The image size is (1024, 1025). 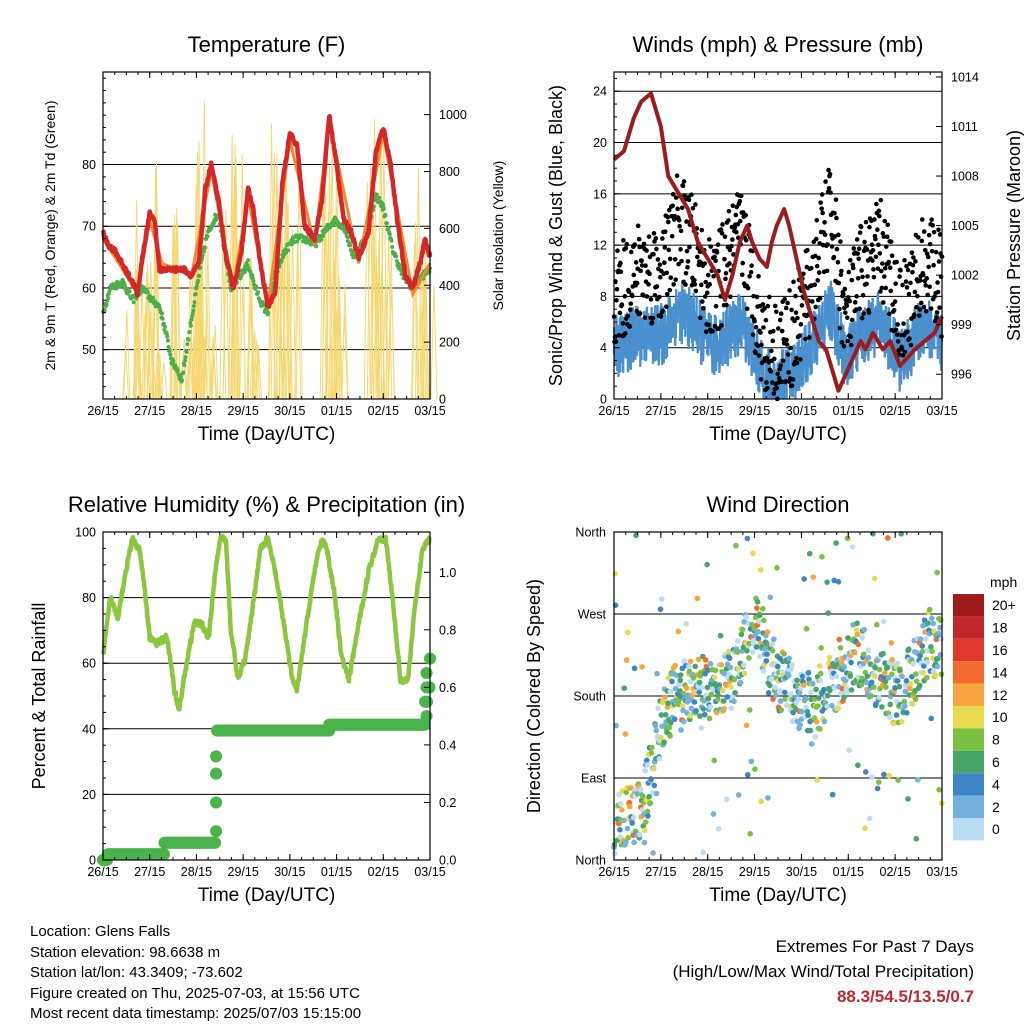 What do you see at coordinates (600, 92) in the screenshot?
I see `y-tick-label: 24` at bounding box center [600, 92].